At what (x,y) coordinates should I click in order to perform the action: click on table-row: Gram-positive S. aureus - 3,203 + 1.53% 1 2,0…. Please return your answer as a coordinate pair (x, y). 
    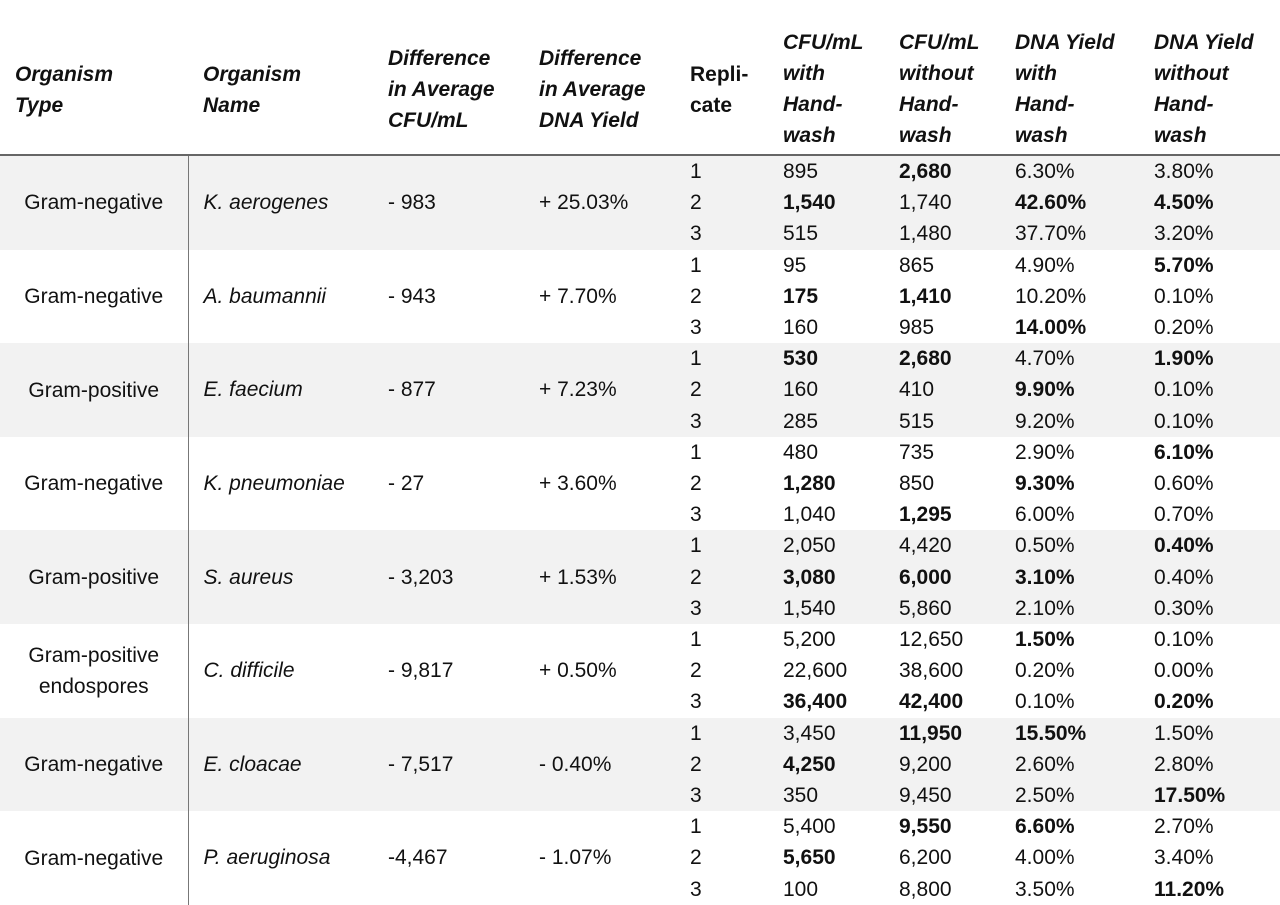
    Looking at the image, I should click on (640, 577).